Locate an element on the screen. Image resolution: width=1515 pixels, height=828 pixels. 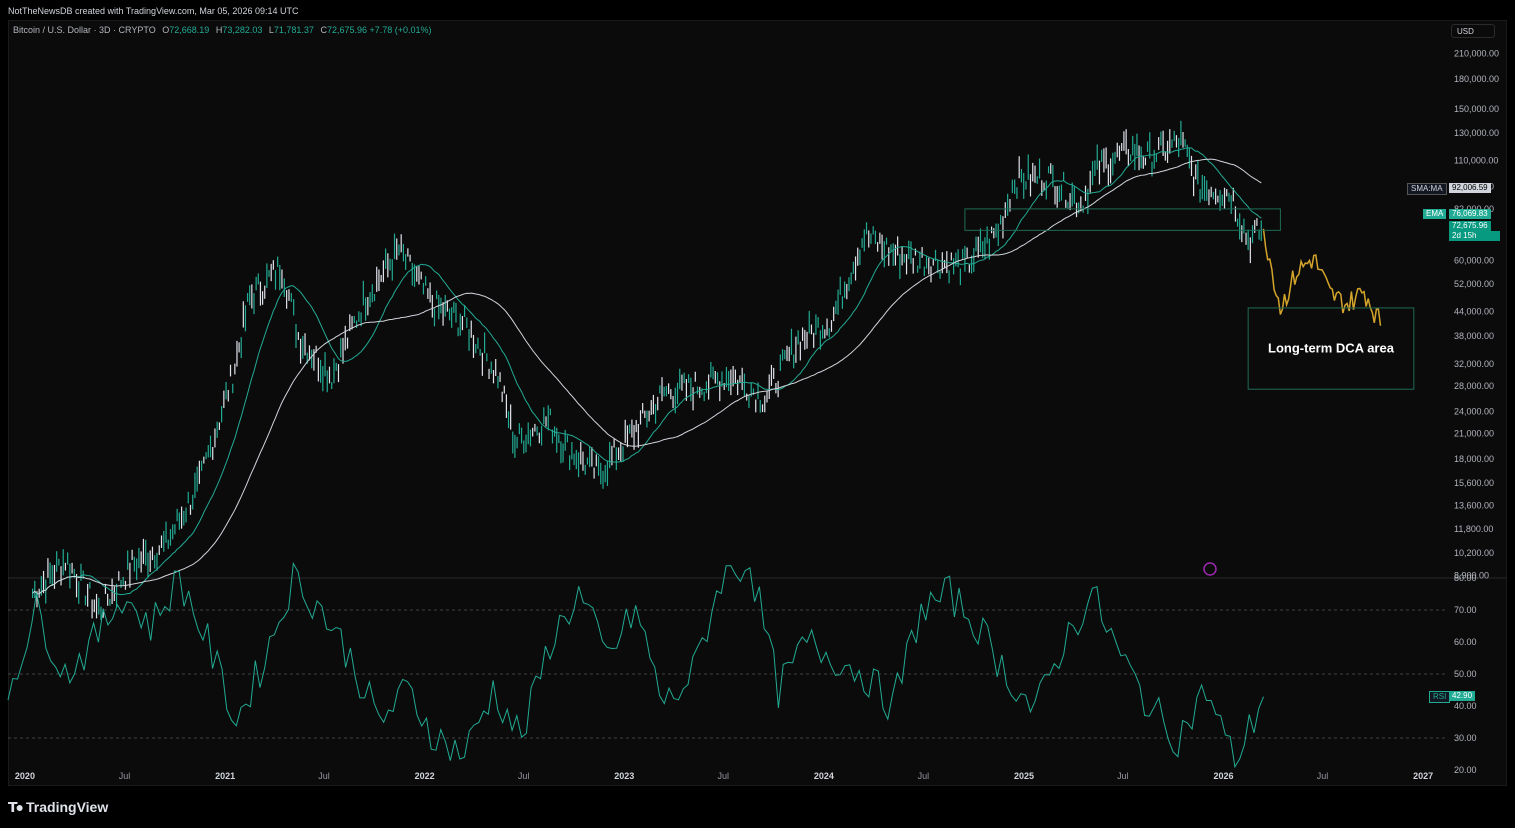
tradingview-logo-icon: 𝗧● is located at coordinates (16, 807).